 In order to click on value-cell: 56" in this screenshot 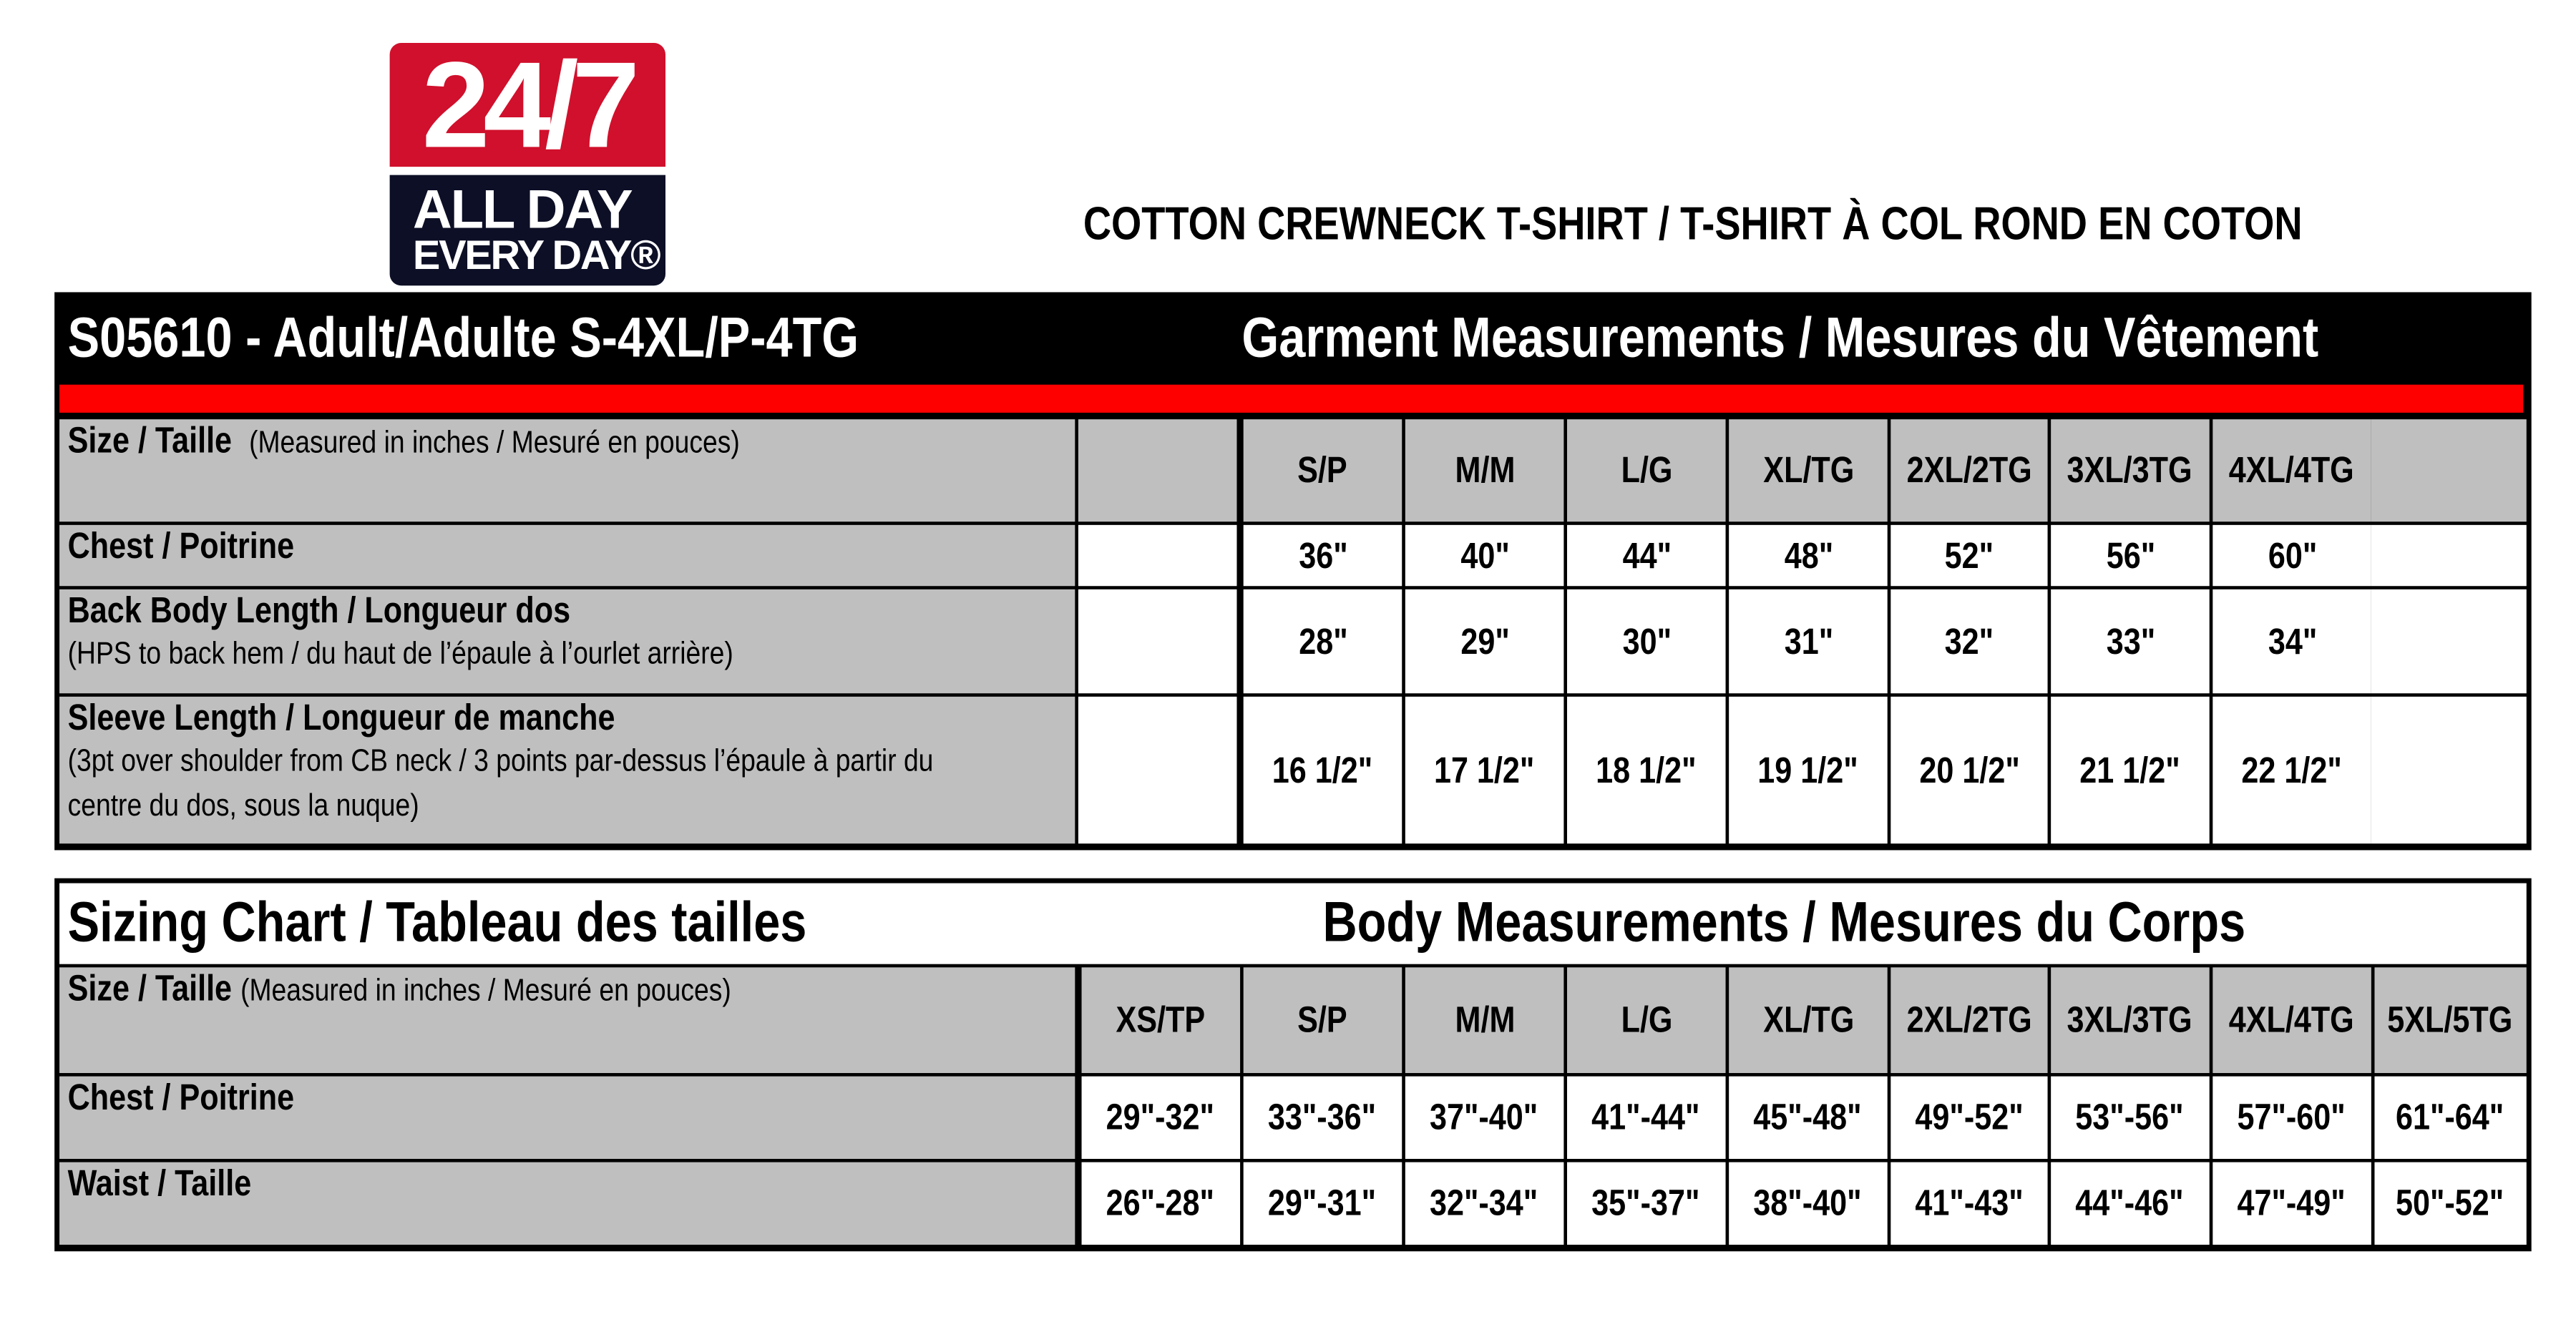, I will do `click(2130, 555)`.